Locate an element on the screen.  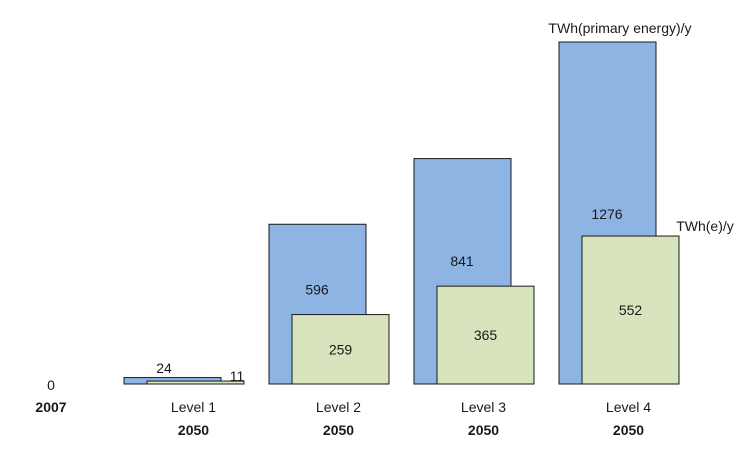
value-label-secondary-2: 259 is located at coordinates (341, 349).